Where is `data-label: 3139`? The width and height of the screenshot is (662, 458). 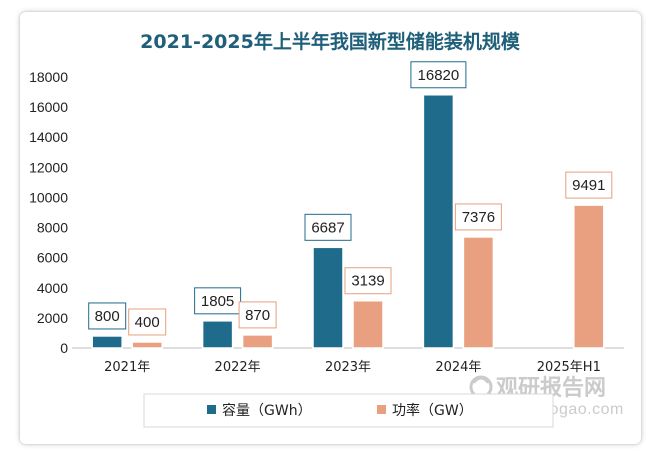 data-label: 3139 is located at coordinates (367, 281).